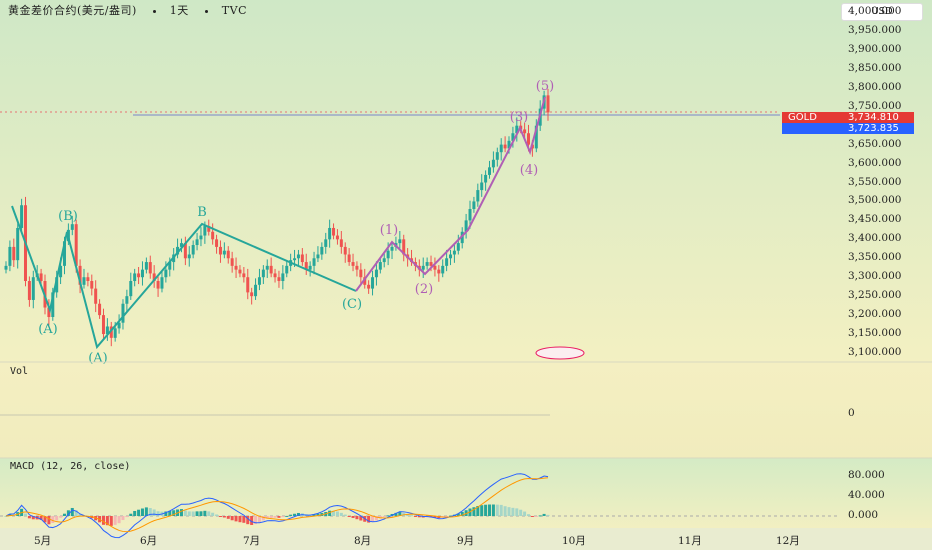 The height and width of the screenshot is (550, 932). Describe the element at coordinates (466, 539) in the screenshot. I see `time-axis-background` at that location.